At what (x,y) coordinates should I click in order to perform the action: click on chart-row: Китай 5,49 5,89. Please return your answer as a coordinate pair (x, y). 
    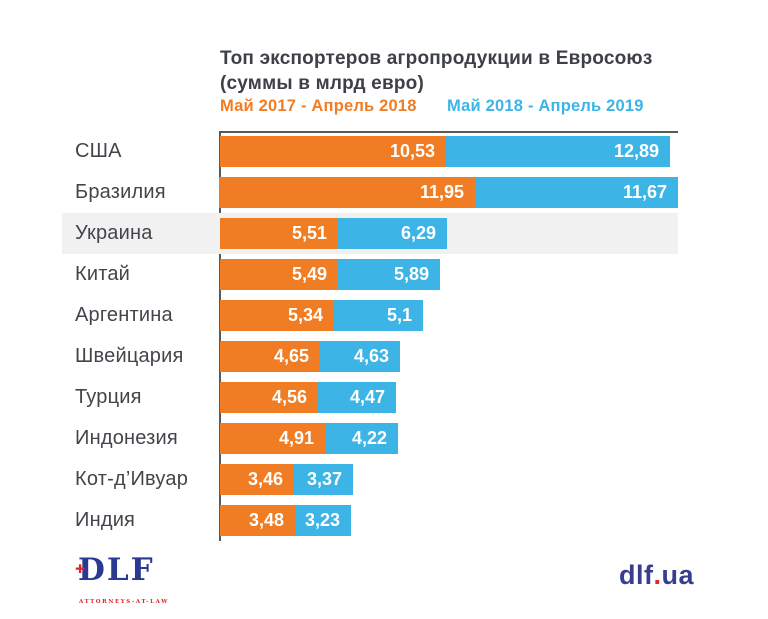
    Looking at the image, I should click on (370, 274).